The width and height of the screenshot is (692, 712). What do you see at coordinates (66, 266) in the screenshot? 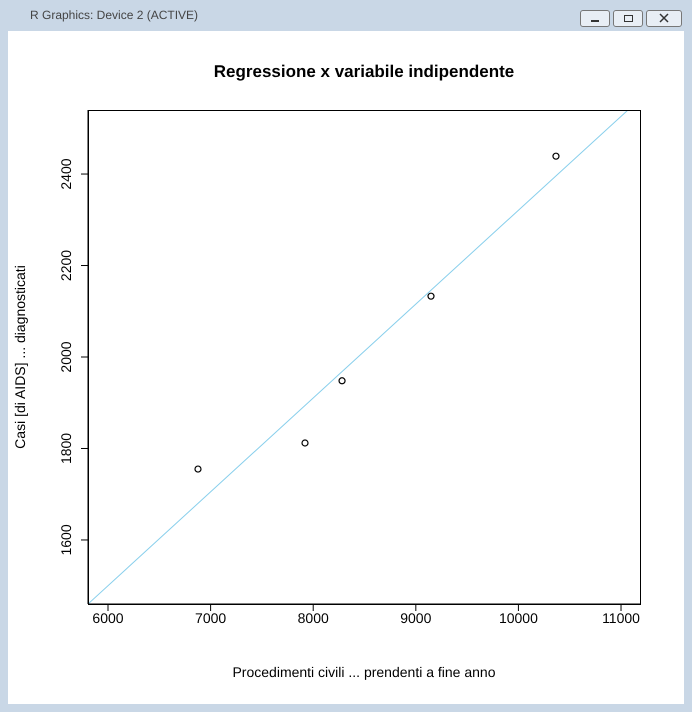
I see `y-tick-label: 2200` at bounding box center [66, 266].